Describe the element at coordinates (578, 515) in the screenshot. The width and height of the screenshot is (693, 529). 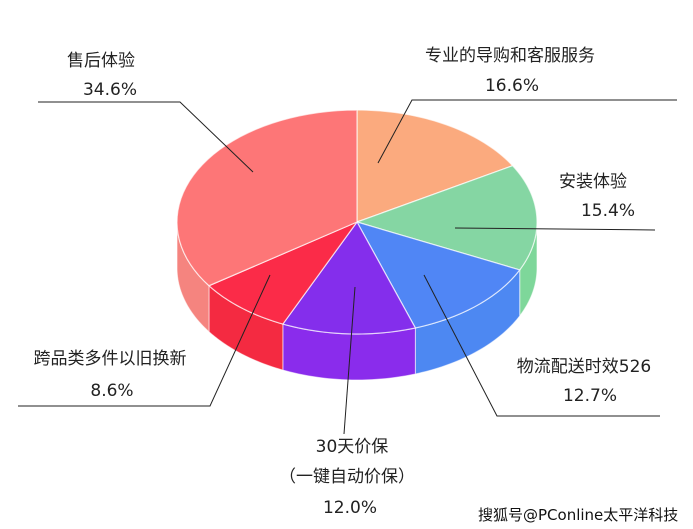
I see `watermark: 搜狐号@PConline太平洋科技` at that location.